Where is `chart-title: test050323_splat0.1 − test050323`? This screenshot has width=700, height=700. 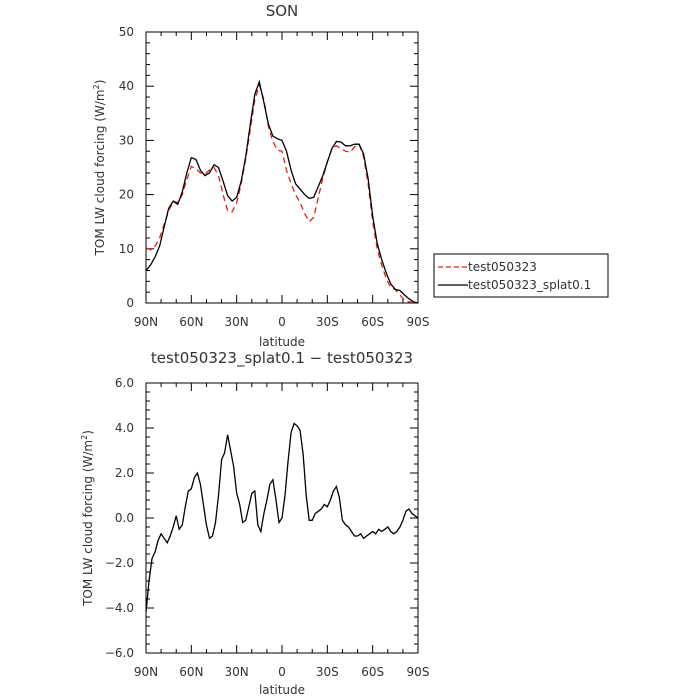
chart-title: test050323_splat0.1 − test050323 is located at coordinates (282, 358).